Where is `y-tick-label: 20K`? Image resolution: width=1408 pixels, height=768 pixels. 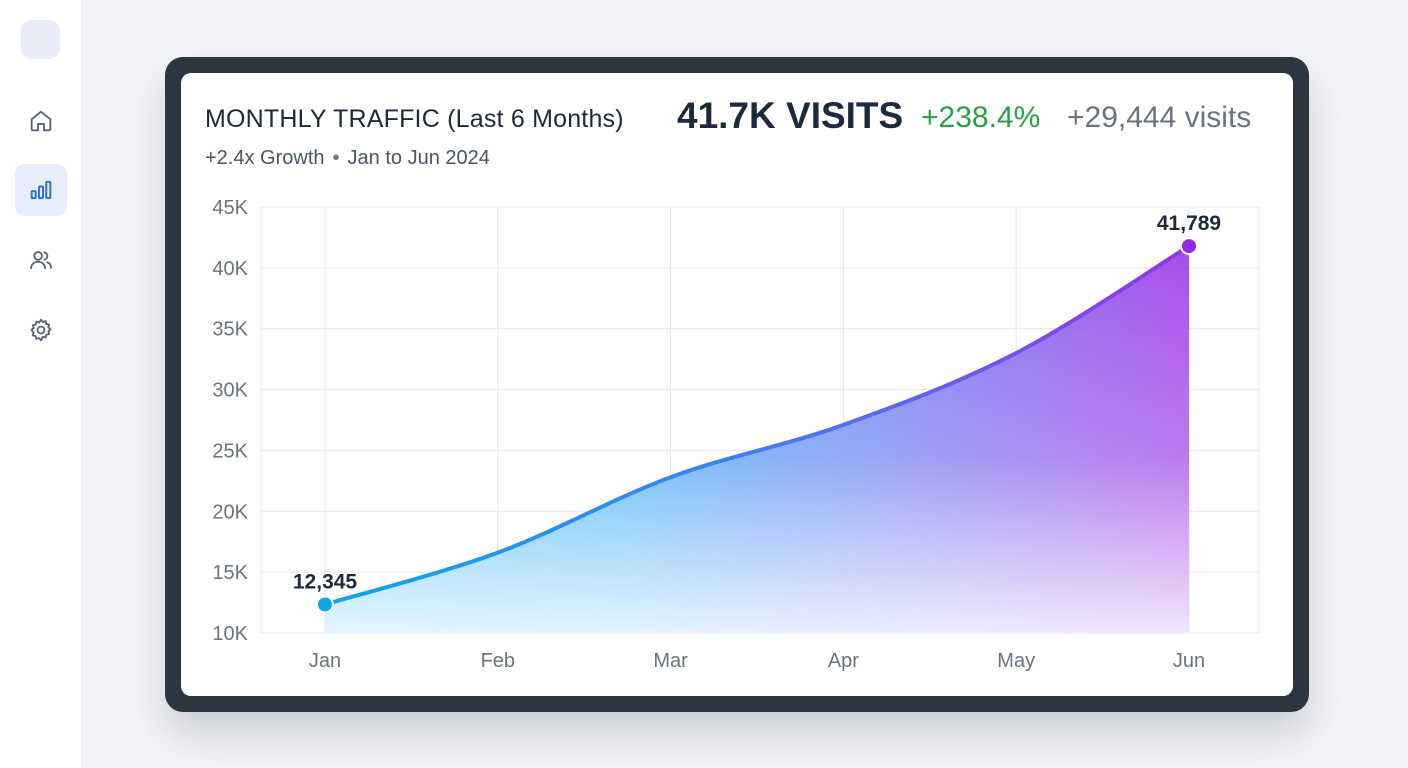
y-tick-label: 20K is located at coordinates (230, 512).